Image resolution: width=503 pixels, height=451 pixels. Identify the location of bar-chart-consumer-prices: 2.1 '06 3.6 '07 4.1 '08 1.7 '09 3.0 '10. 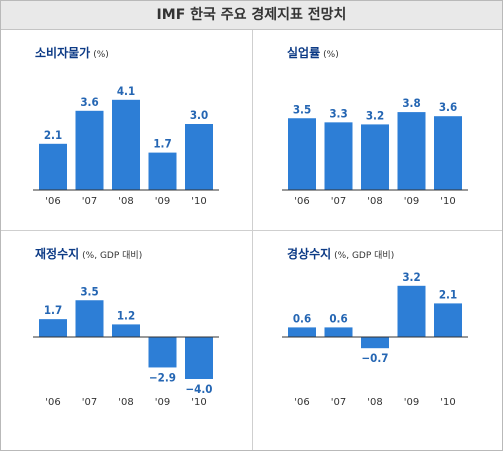
(126, 145).